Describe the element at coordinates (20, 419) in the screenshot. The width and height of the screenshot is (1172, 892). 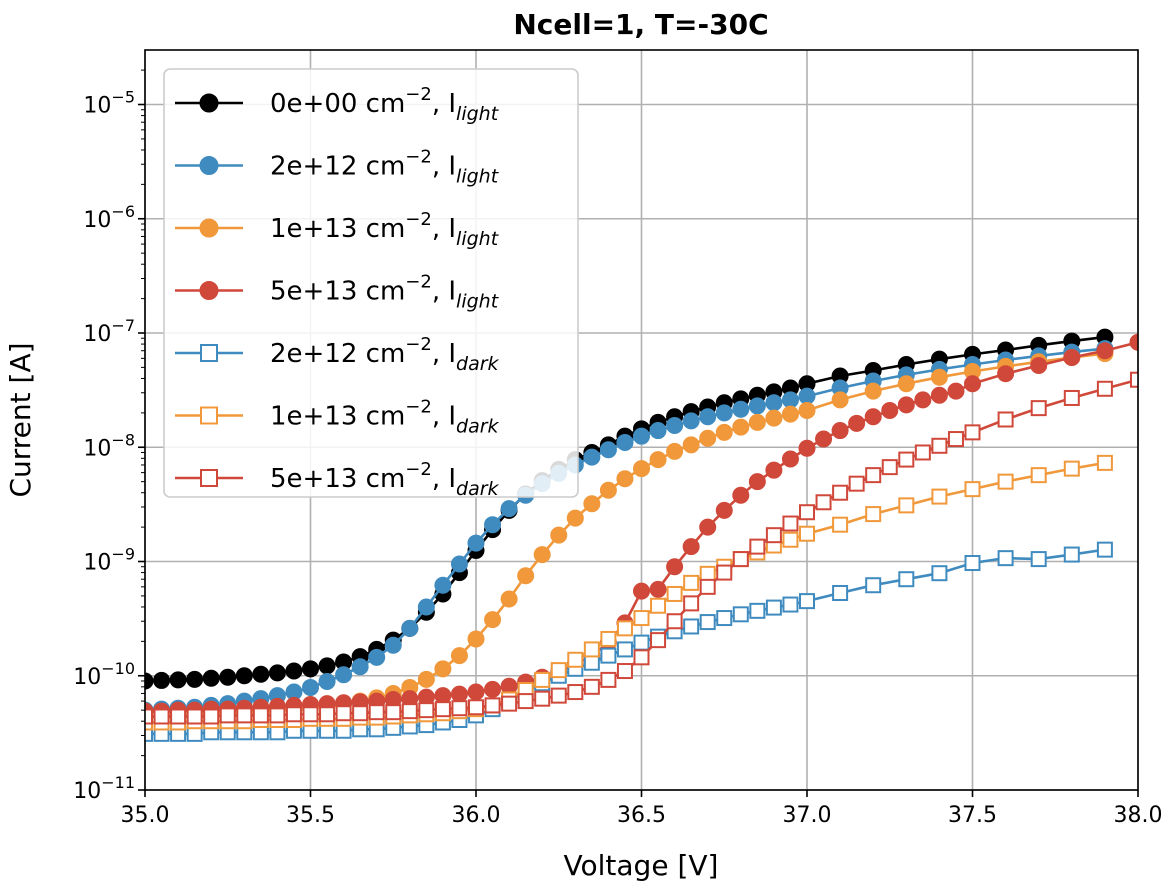
I see `y-axis-label: Current [A]` at that location.